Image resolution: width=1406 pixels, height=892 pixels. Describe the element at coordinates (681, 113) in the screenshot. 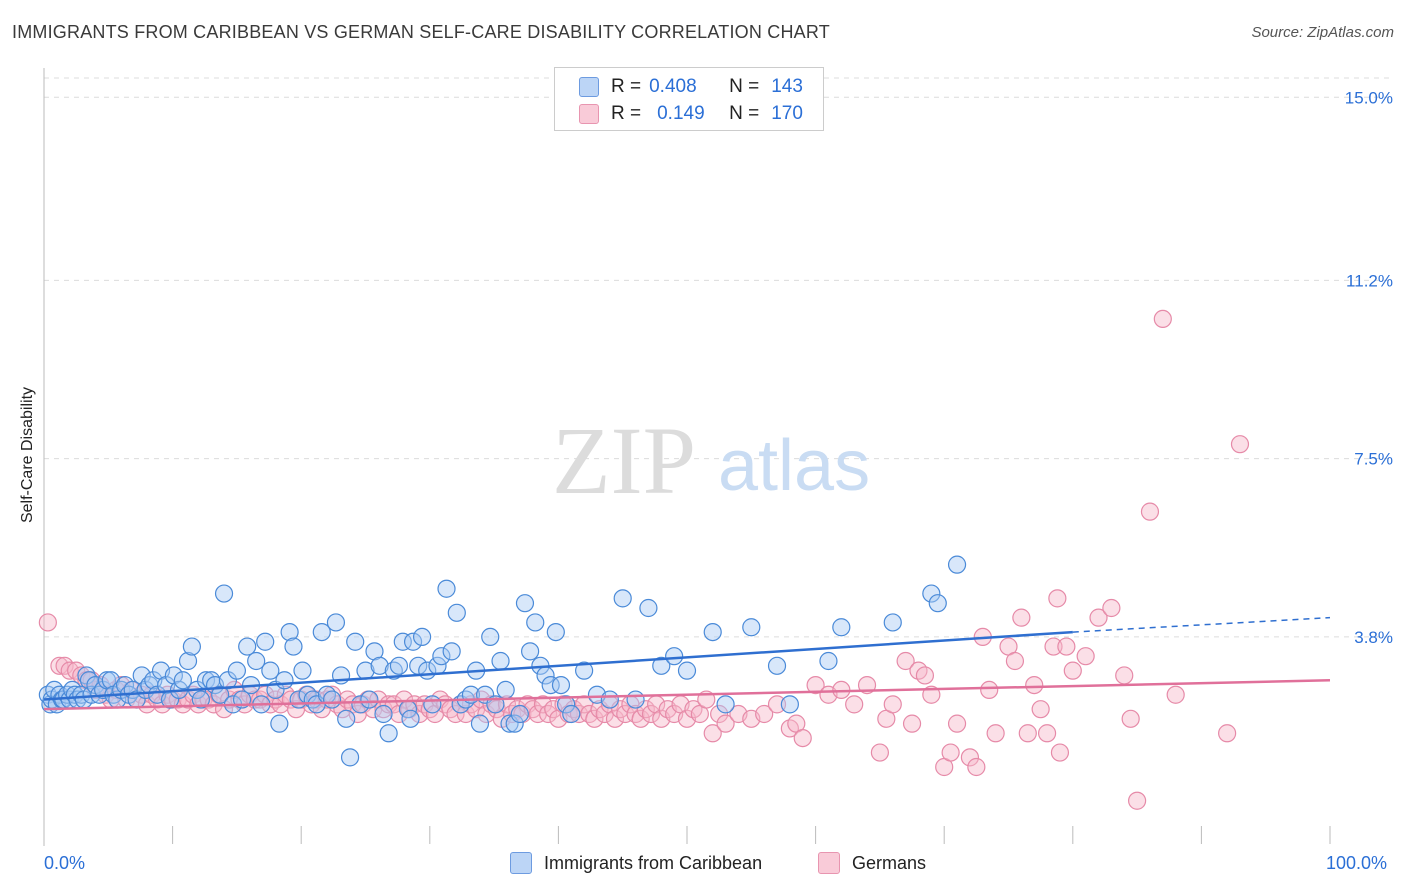

I see `legend-r-value: 0.149` at that location.